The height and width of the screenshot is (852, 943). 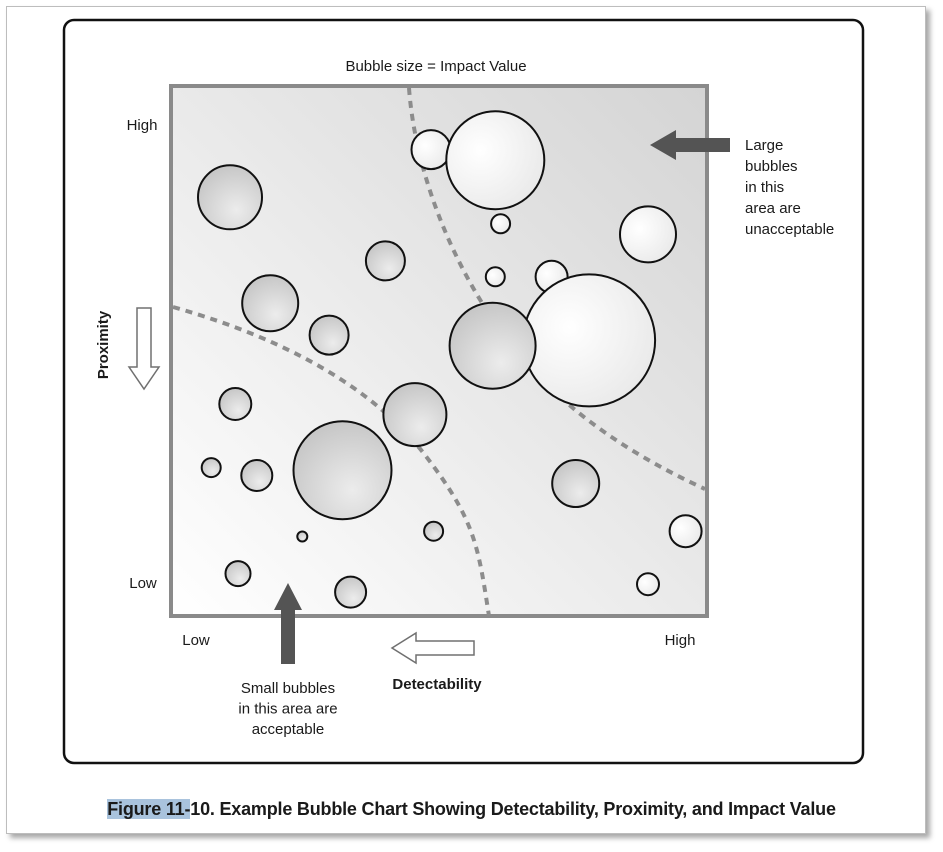 What do you see at coordinates (288, 688) in the screenshot?
I see `annotation-line: Small bubbles` at bounding box center [288, 688].